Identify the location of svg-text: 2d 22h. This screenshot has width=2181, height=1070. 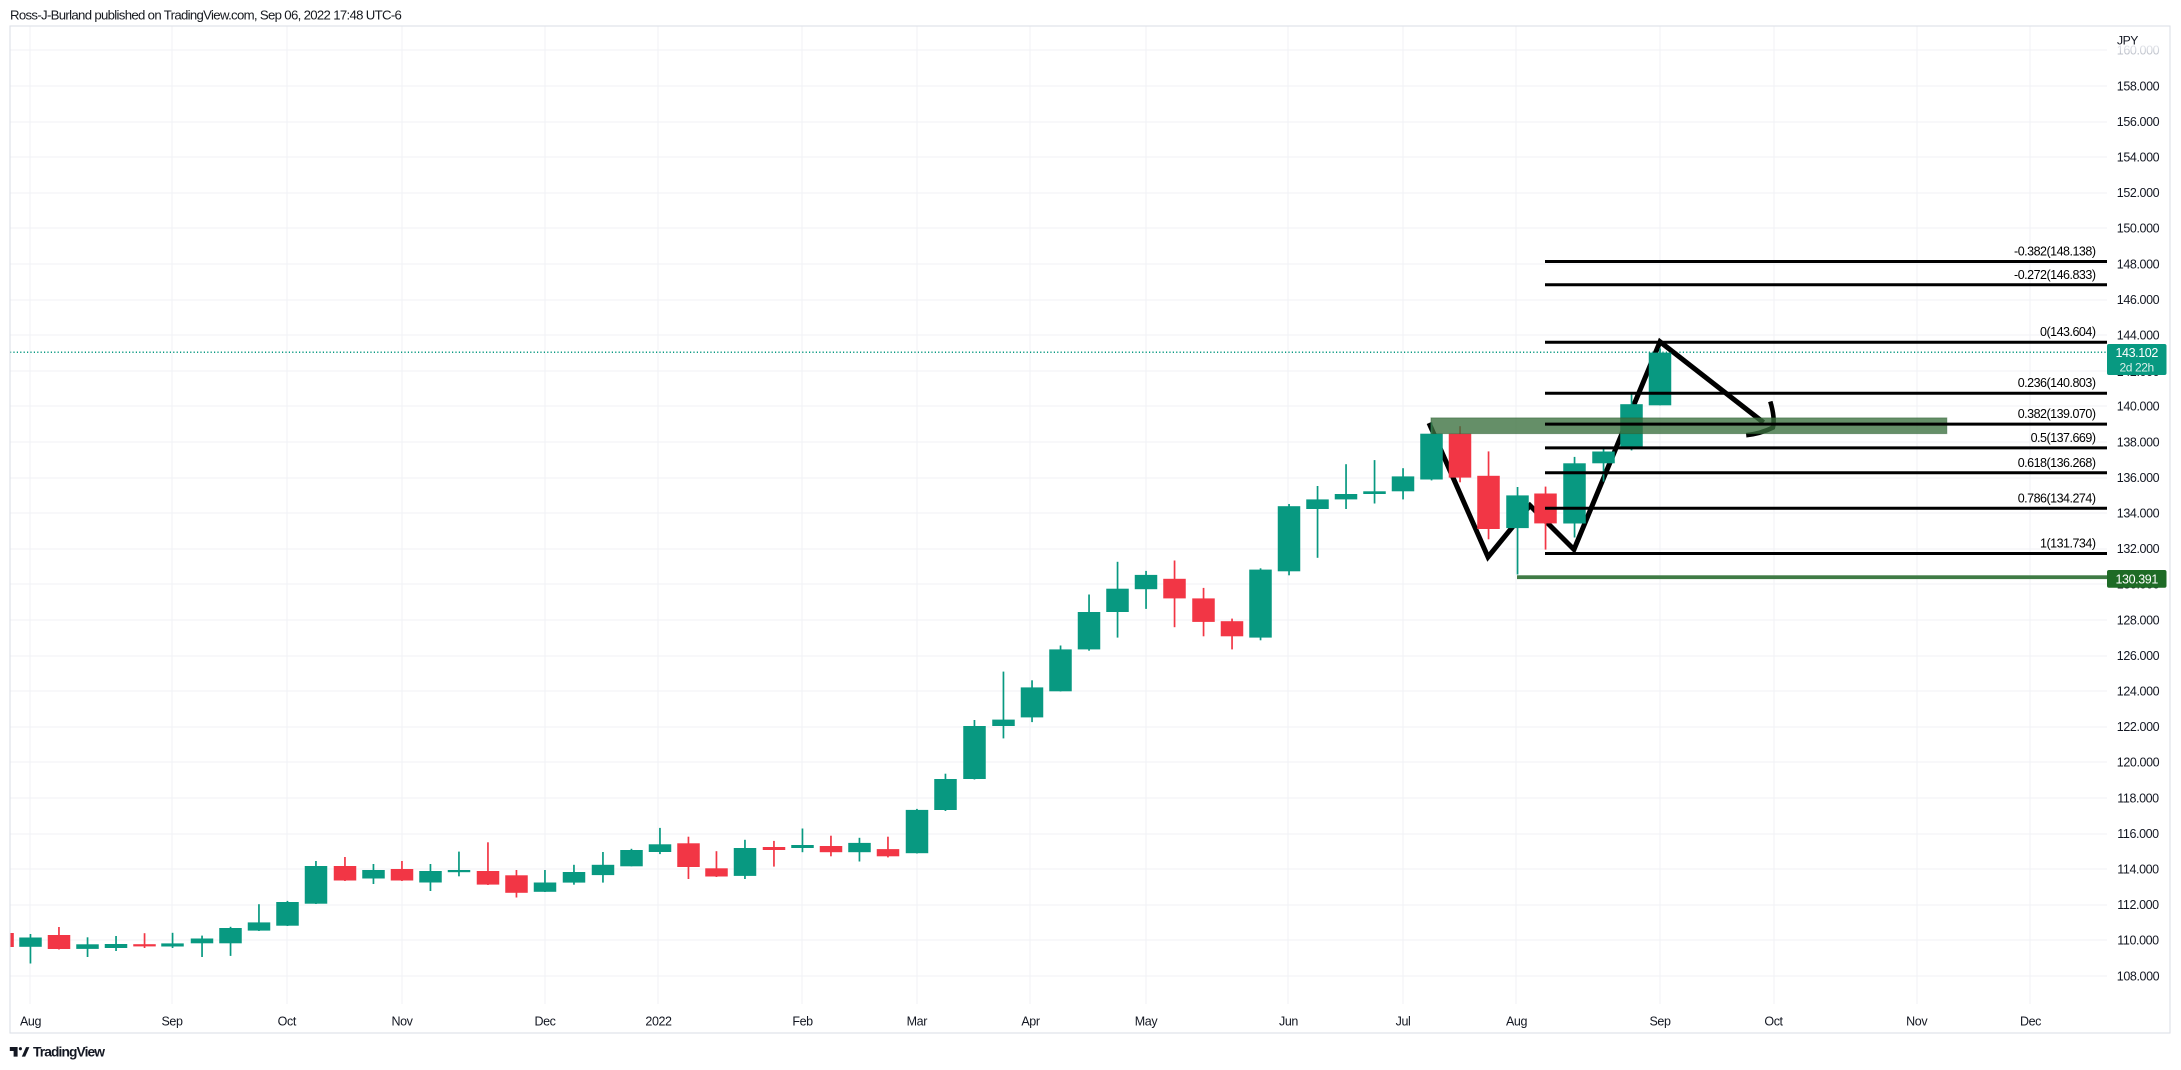
(2137, 368).